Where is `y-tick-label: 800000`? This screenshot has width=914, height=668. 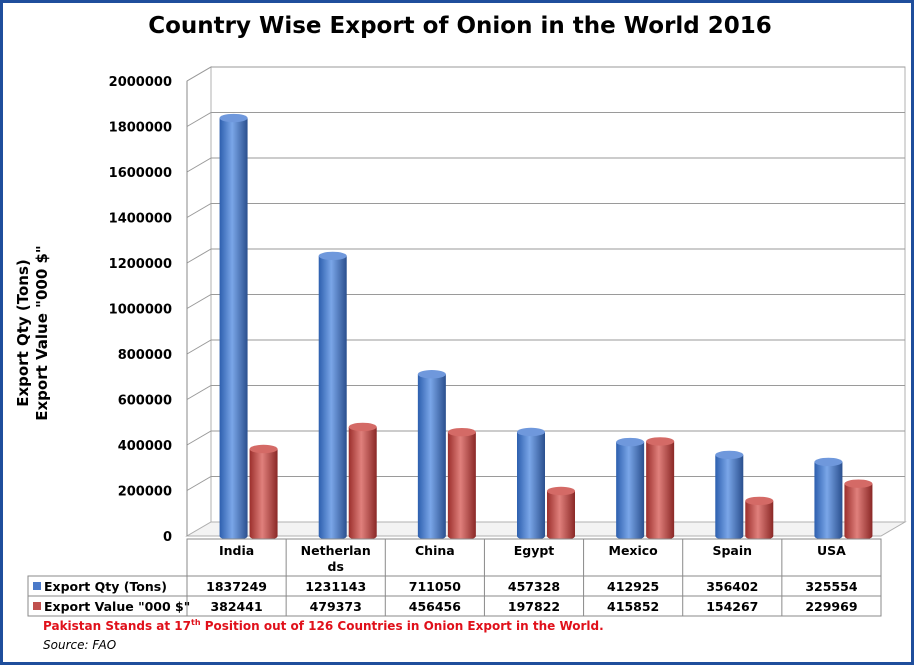
y-tick-label: 800000 is located at coordinates (145, 355).